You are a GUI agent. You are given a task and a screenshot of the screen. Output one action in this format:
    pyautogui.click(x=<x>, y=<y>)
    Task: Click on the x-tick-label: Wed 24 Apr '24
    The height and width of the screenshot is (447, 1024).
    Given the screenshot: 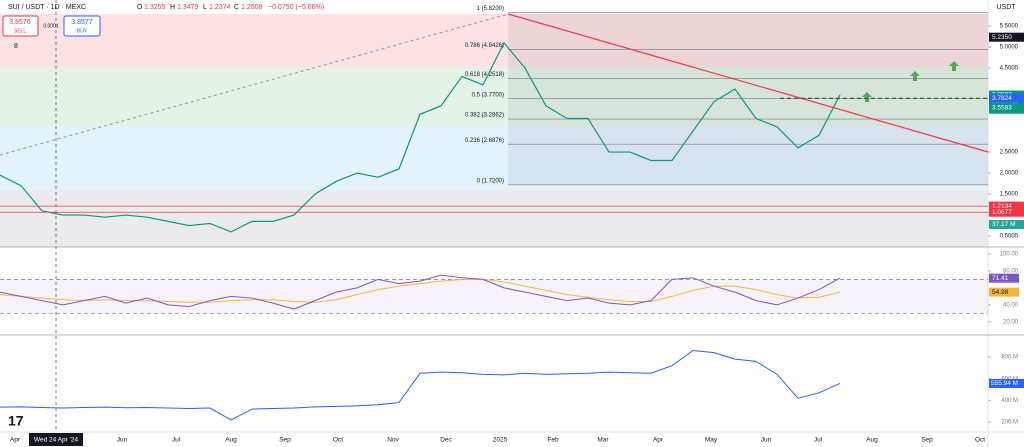 What is the action you would take?
    pyautogui.click(x=56, y=440)
    